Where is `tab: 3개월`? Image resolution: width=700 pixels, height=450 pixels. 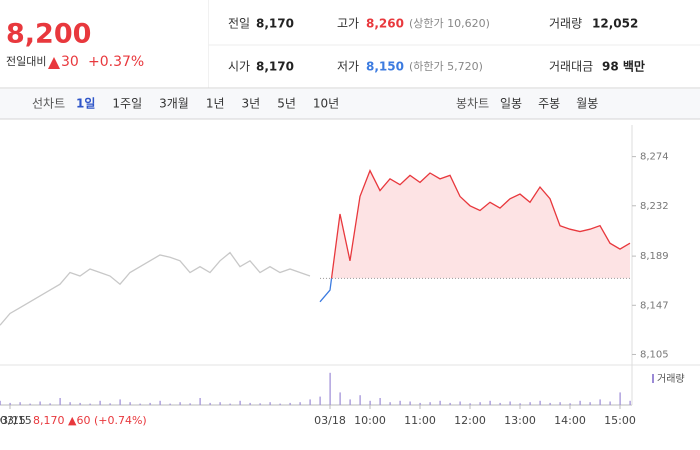 tab: 3개월 is located at coordinates (174, 104).